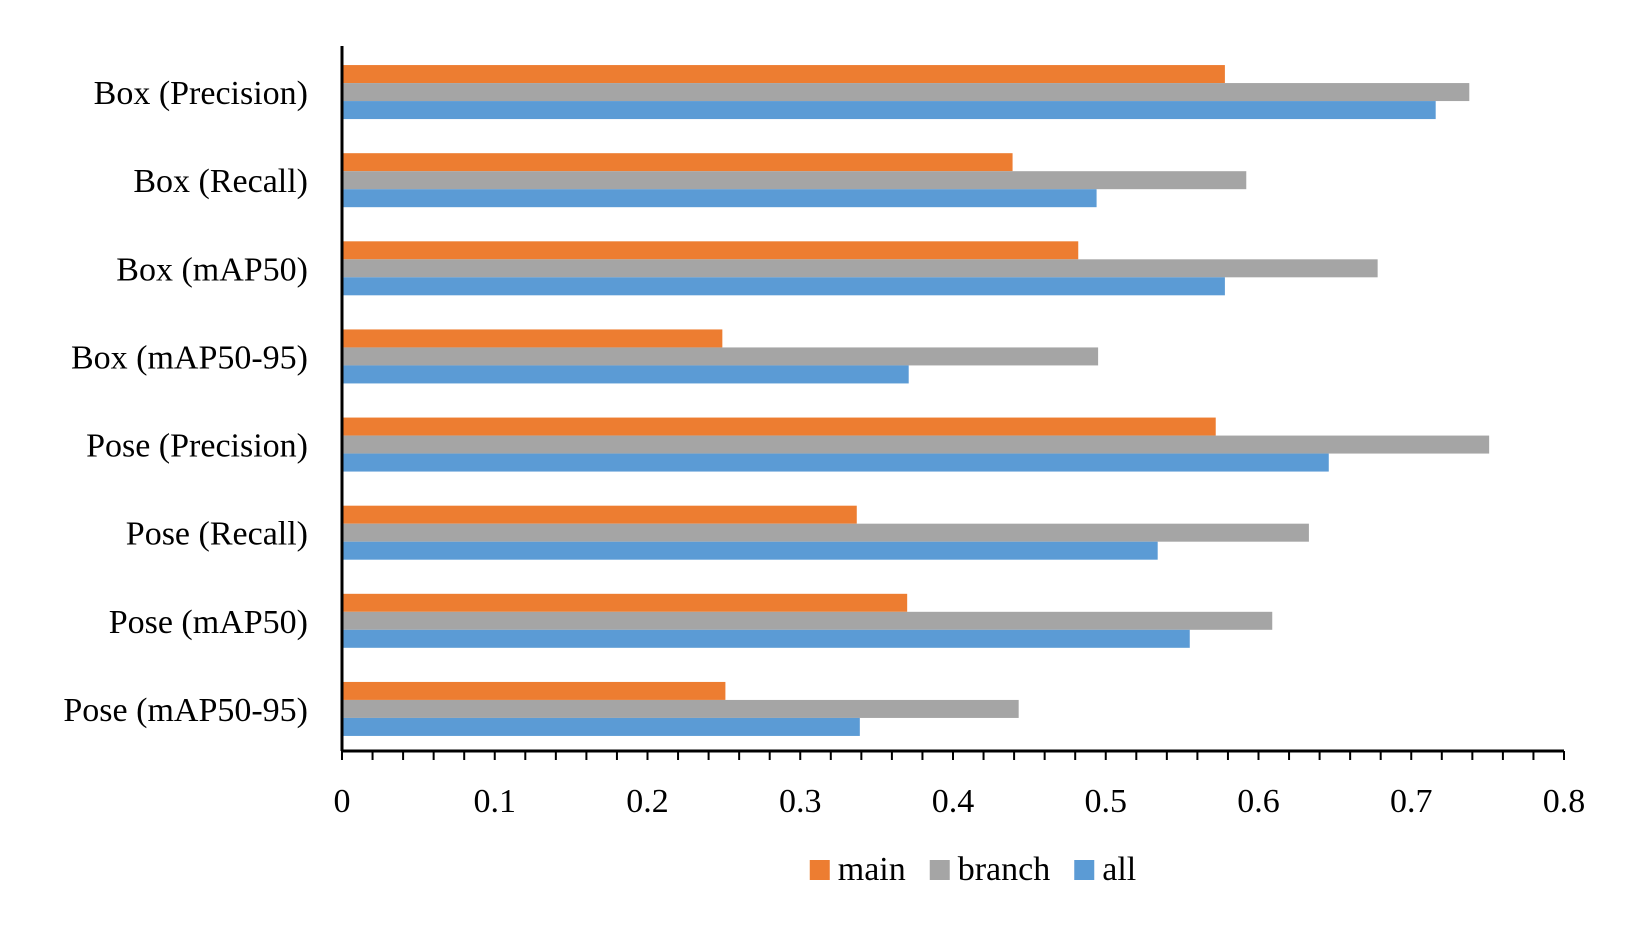 This screenshot has width=1629, height=936. What do you see at coordinates (750, 550) in the screenshot?
I see `bar-all-pose-recall` at bounding box center [750, 550].